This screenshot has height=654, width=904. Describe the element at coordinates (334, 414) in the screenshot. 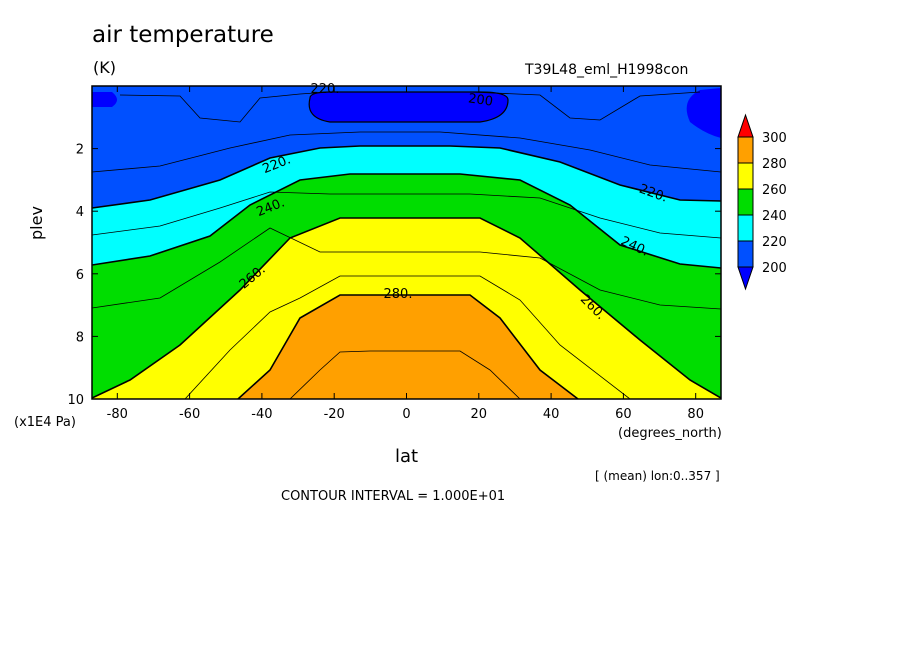

I see `x-tick-label: -20` at that location.